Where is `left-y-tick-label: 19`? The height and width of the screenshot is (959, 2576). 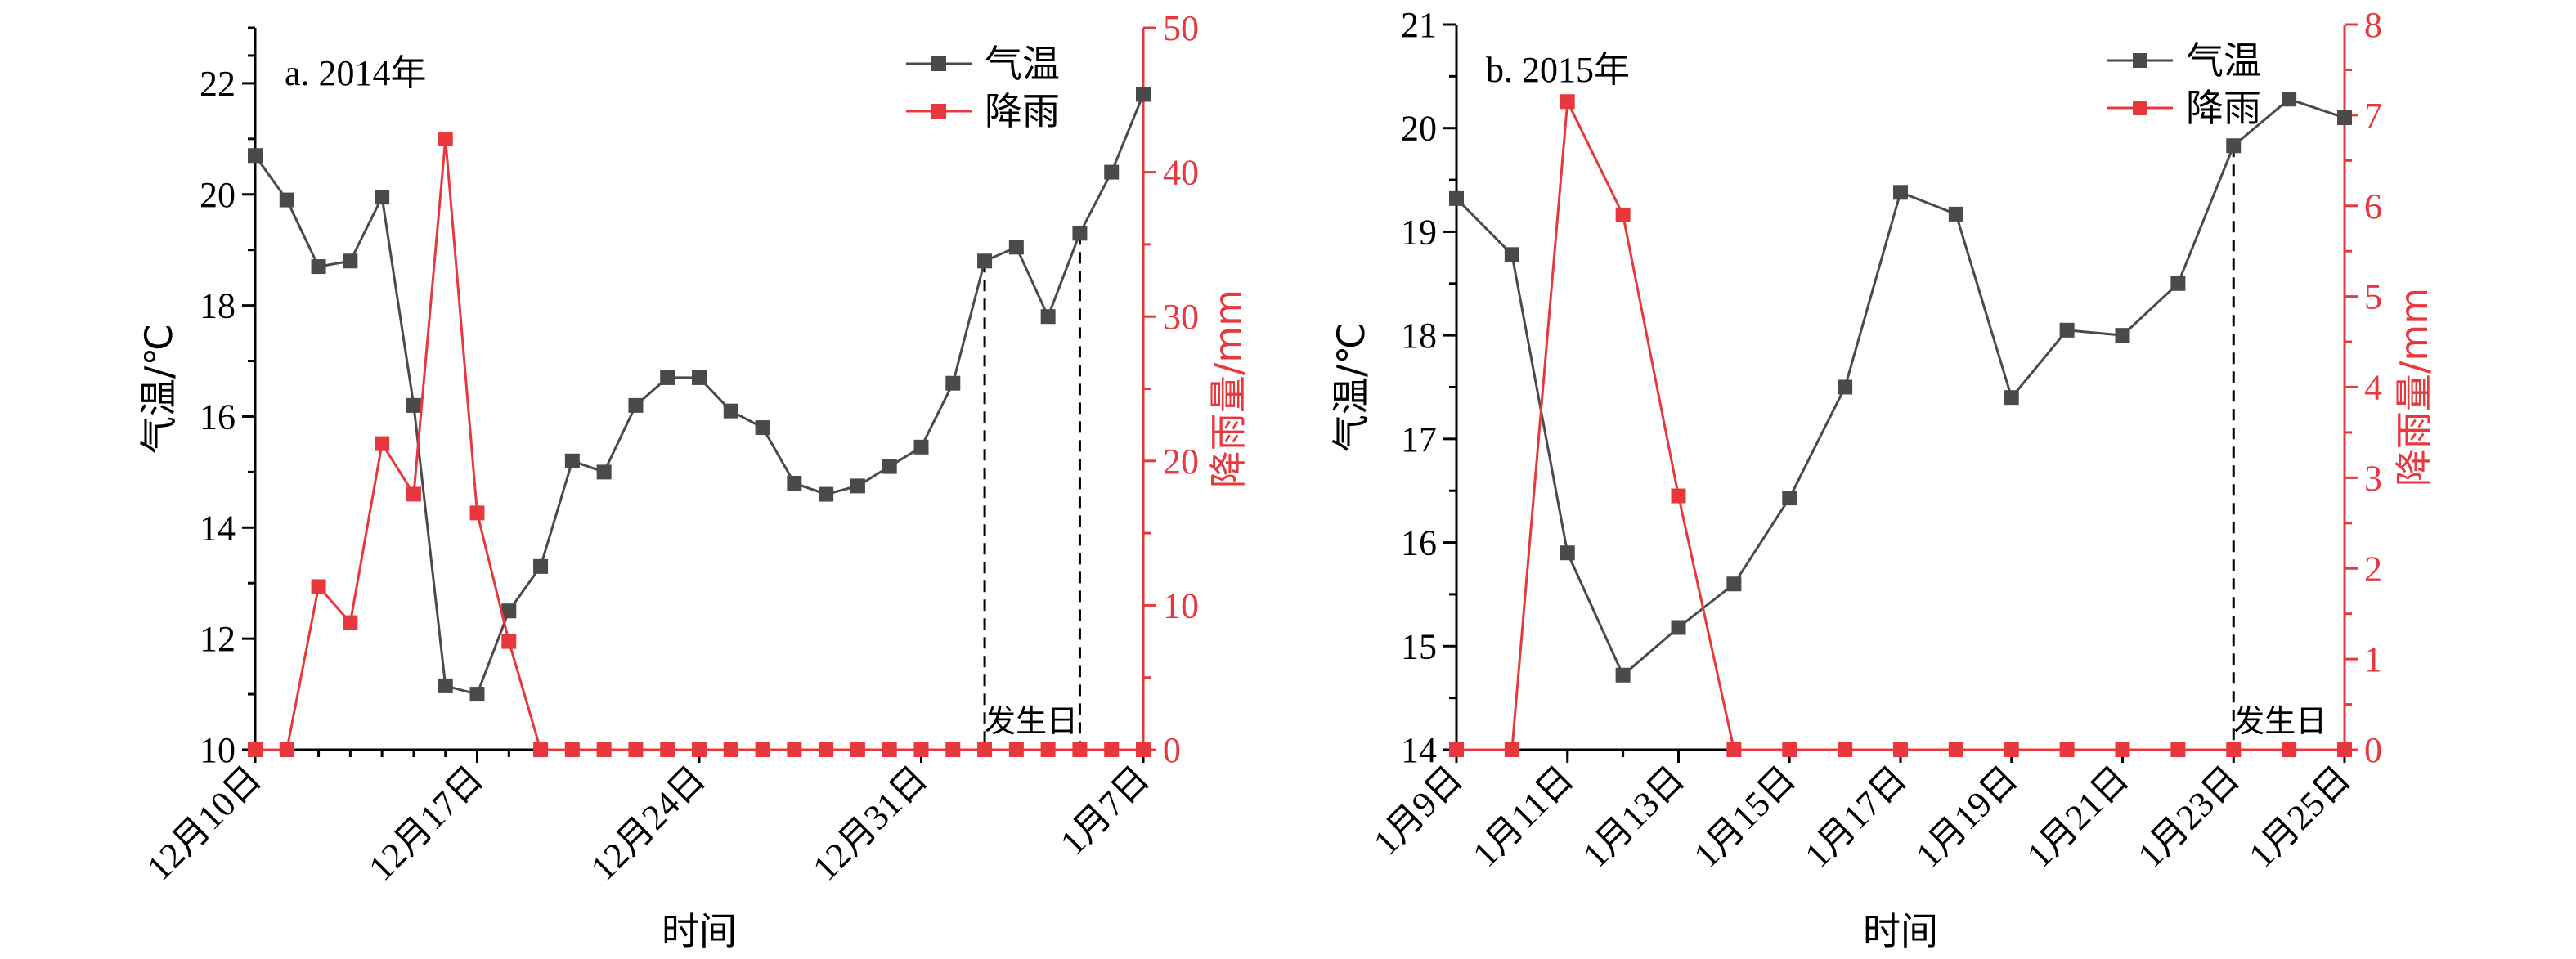 left-y-tick-label: 19 is located at coordinates (1419, 232).